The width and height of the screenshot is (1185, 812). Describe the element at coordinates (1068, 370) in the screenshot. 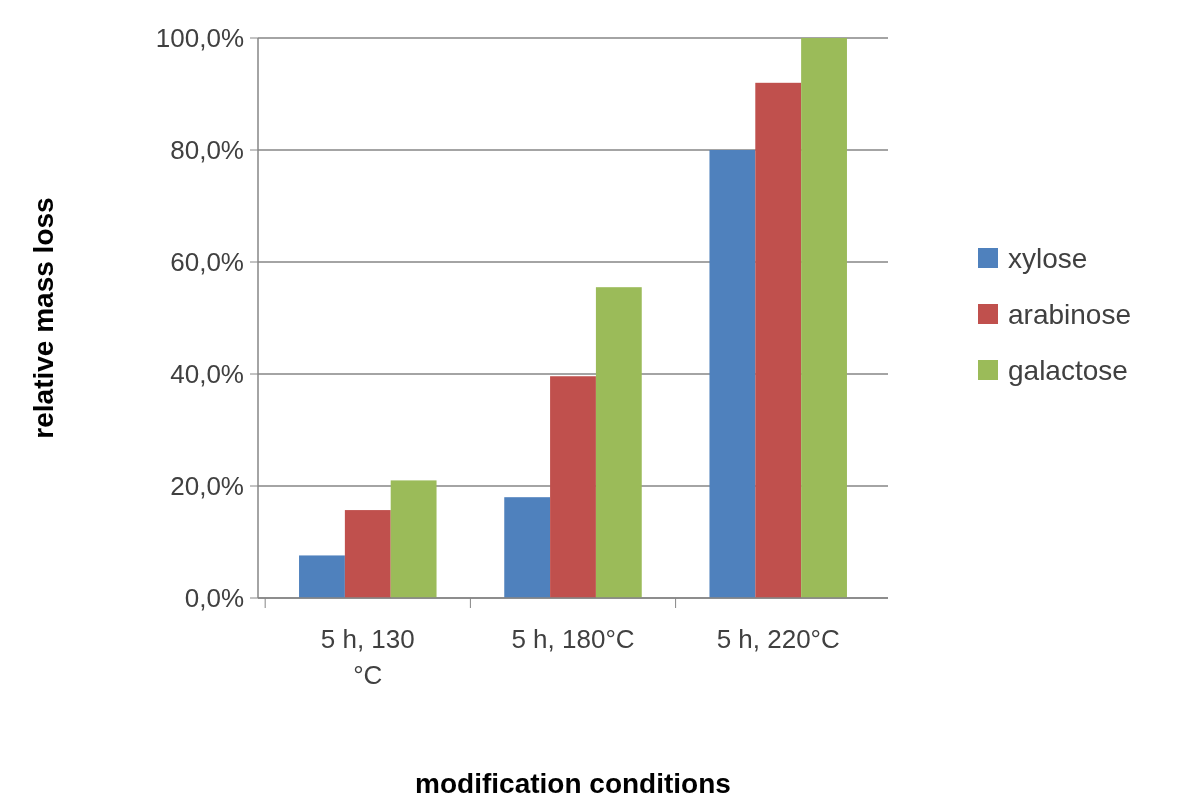

I see `legend-label: galactose` at that location.